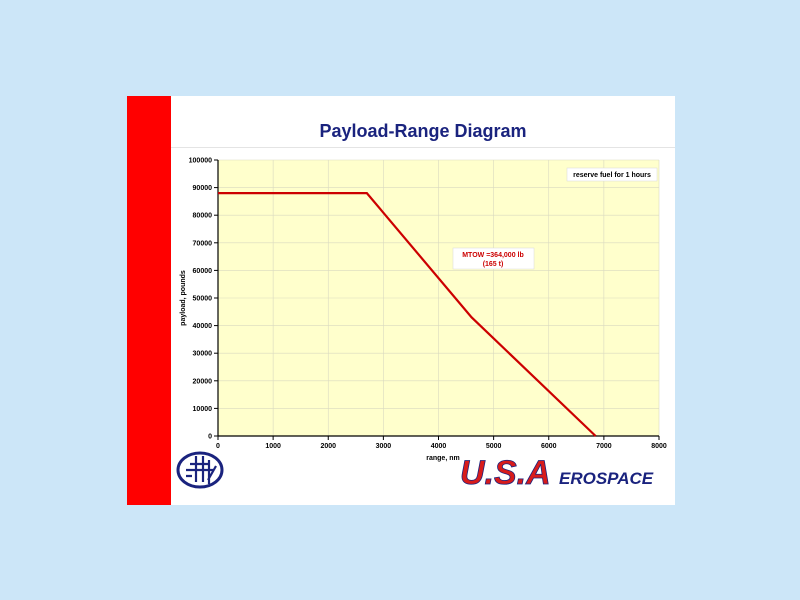 The width and height of the screenshot is (800, 600). What do you see at coordinates (328, 446) in the screenshot?
I see `x-tick-label: 2000` at bounding box center [328, 446].